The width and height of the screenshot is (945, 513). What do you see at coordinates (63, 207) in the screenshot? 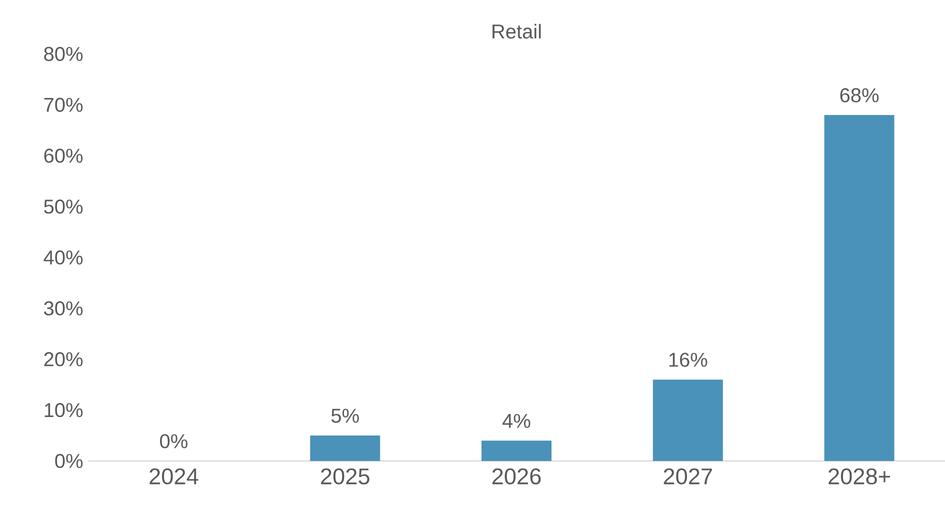
I see `y-tick-label: 50%` at bounding box center [63, 207].